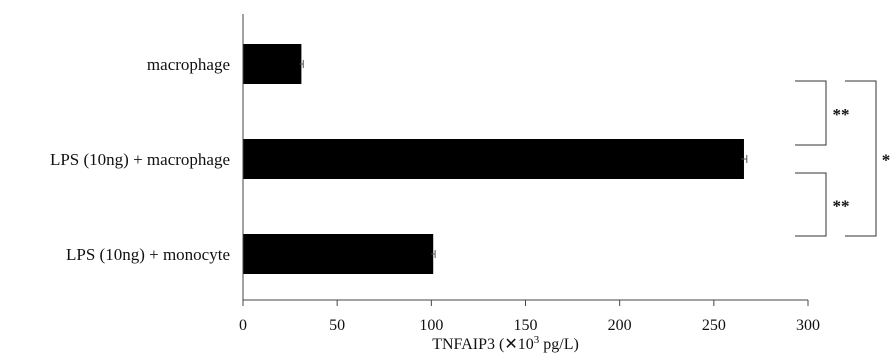 Image resolution: width=891 pixels, height=354 pixels. Describe the element at coordinates (886, 160) in the screenshot. I see `significance-label: *` at that location.